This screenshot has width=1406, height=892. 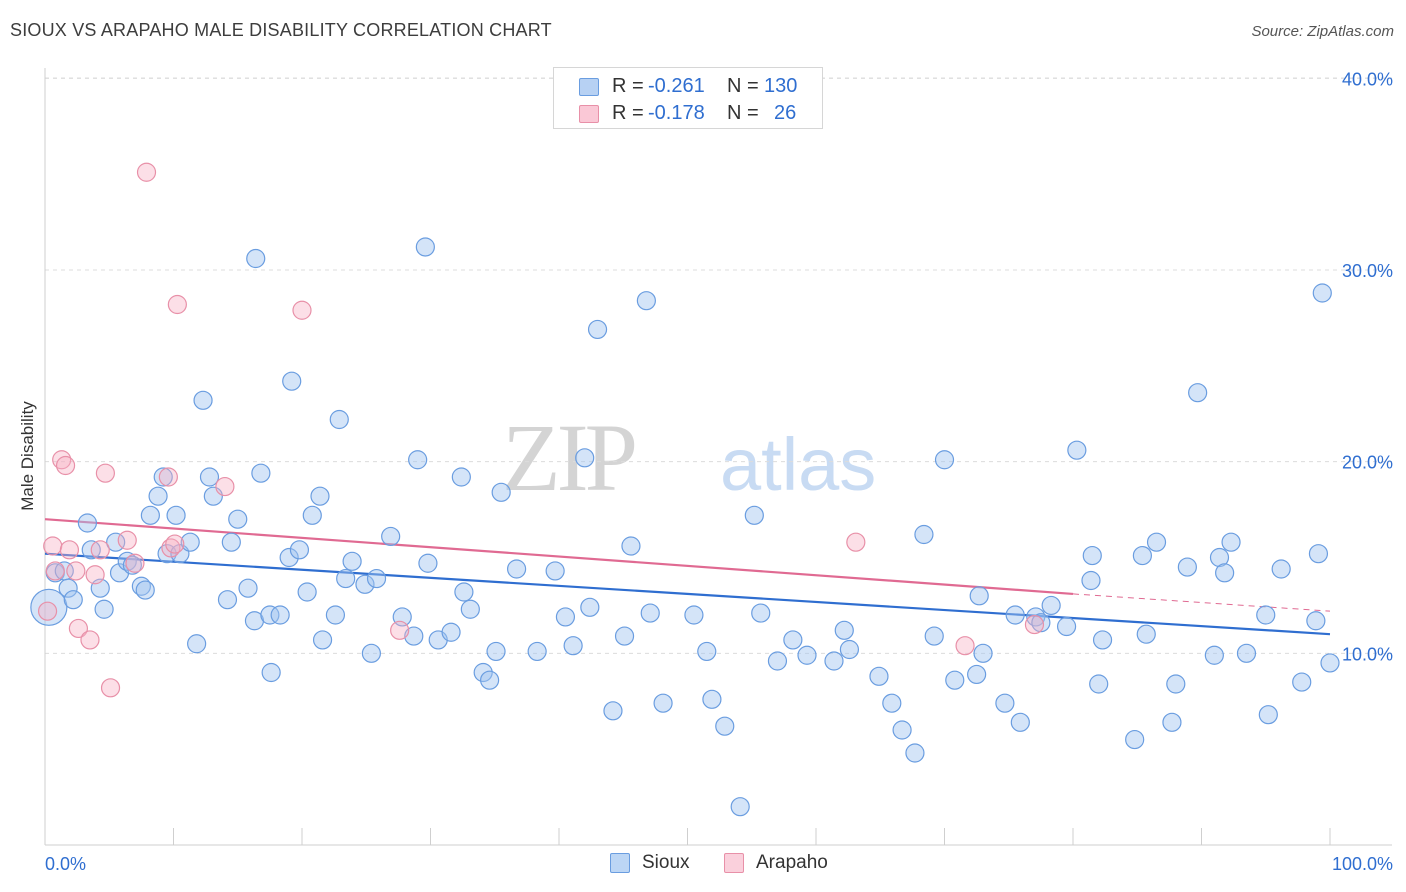 What do you see at coordinates (734, 863) in the screenshot?
I see `bottom-legend-swatch-arapaho` at bounding box center [734, 863].